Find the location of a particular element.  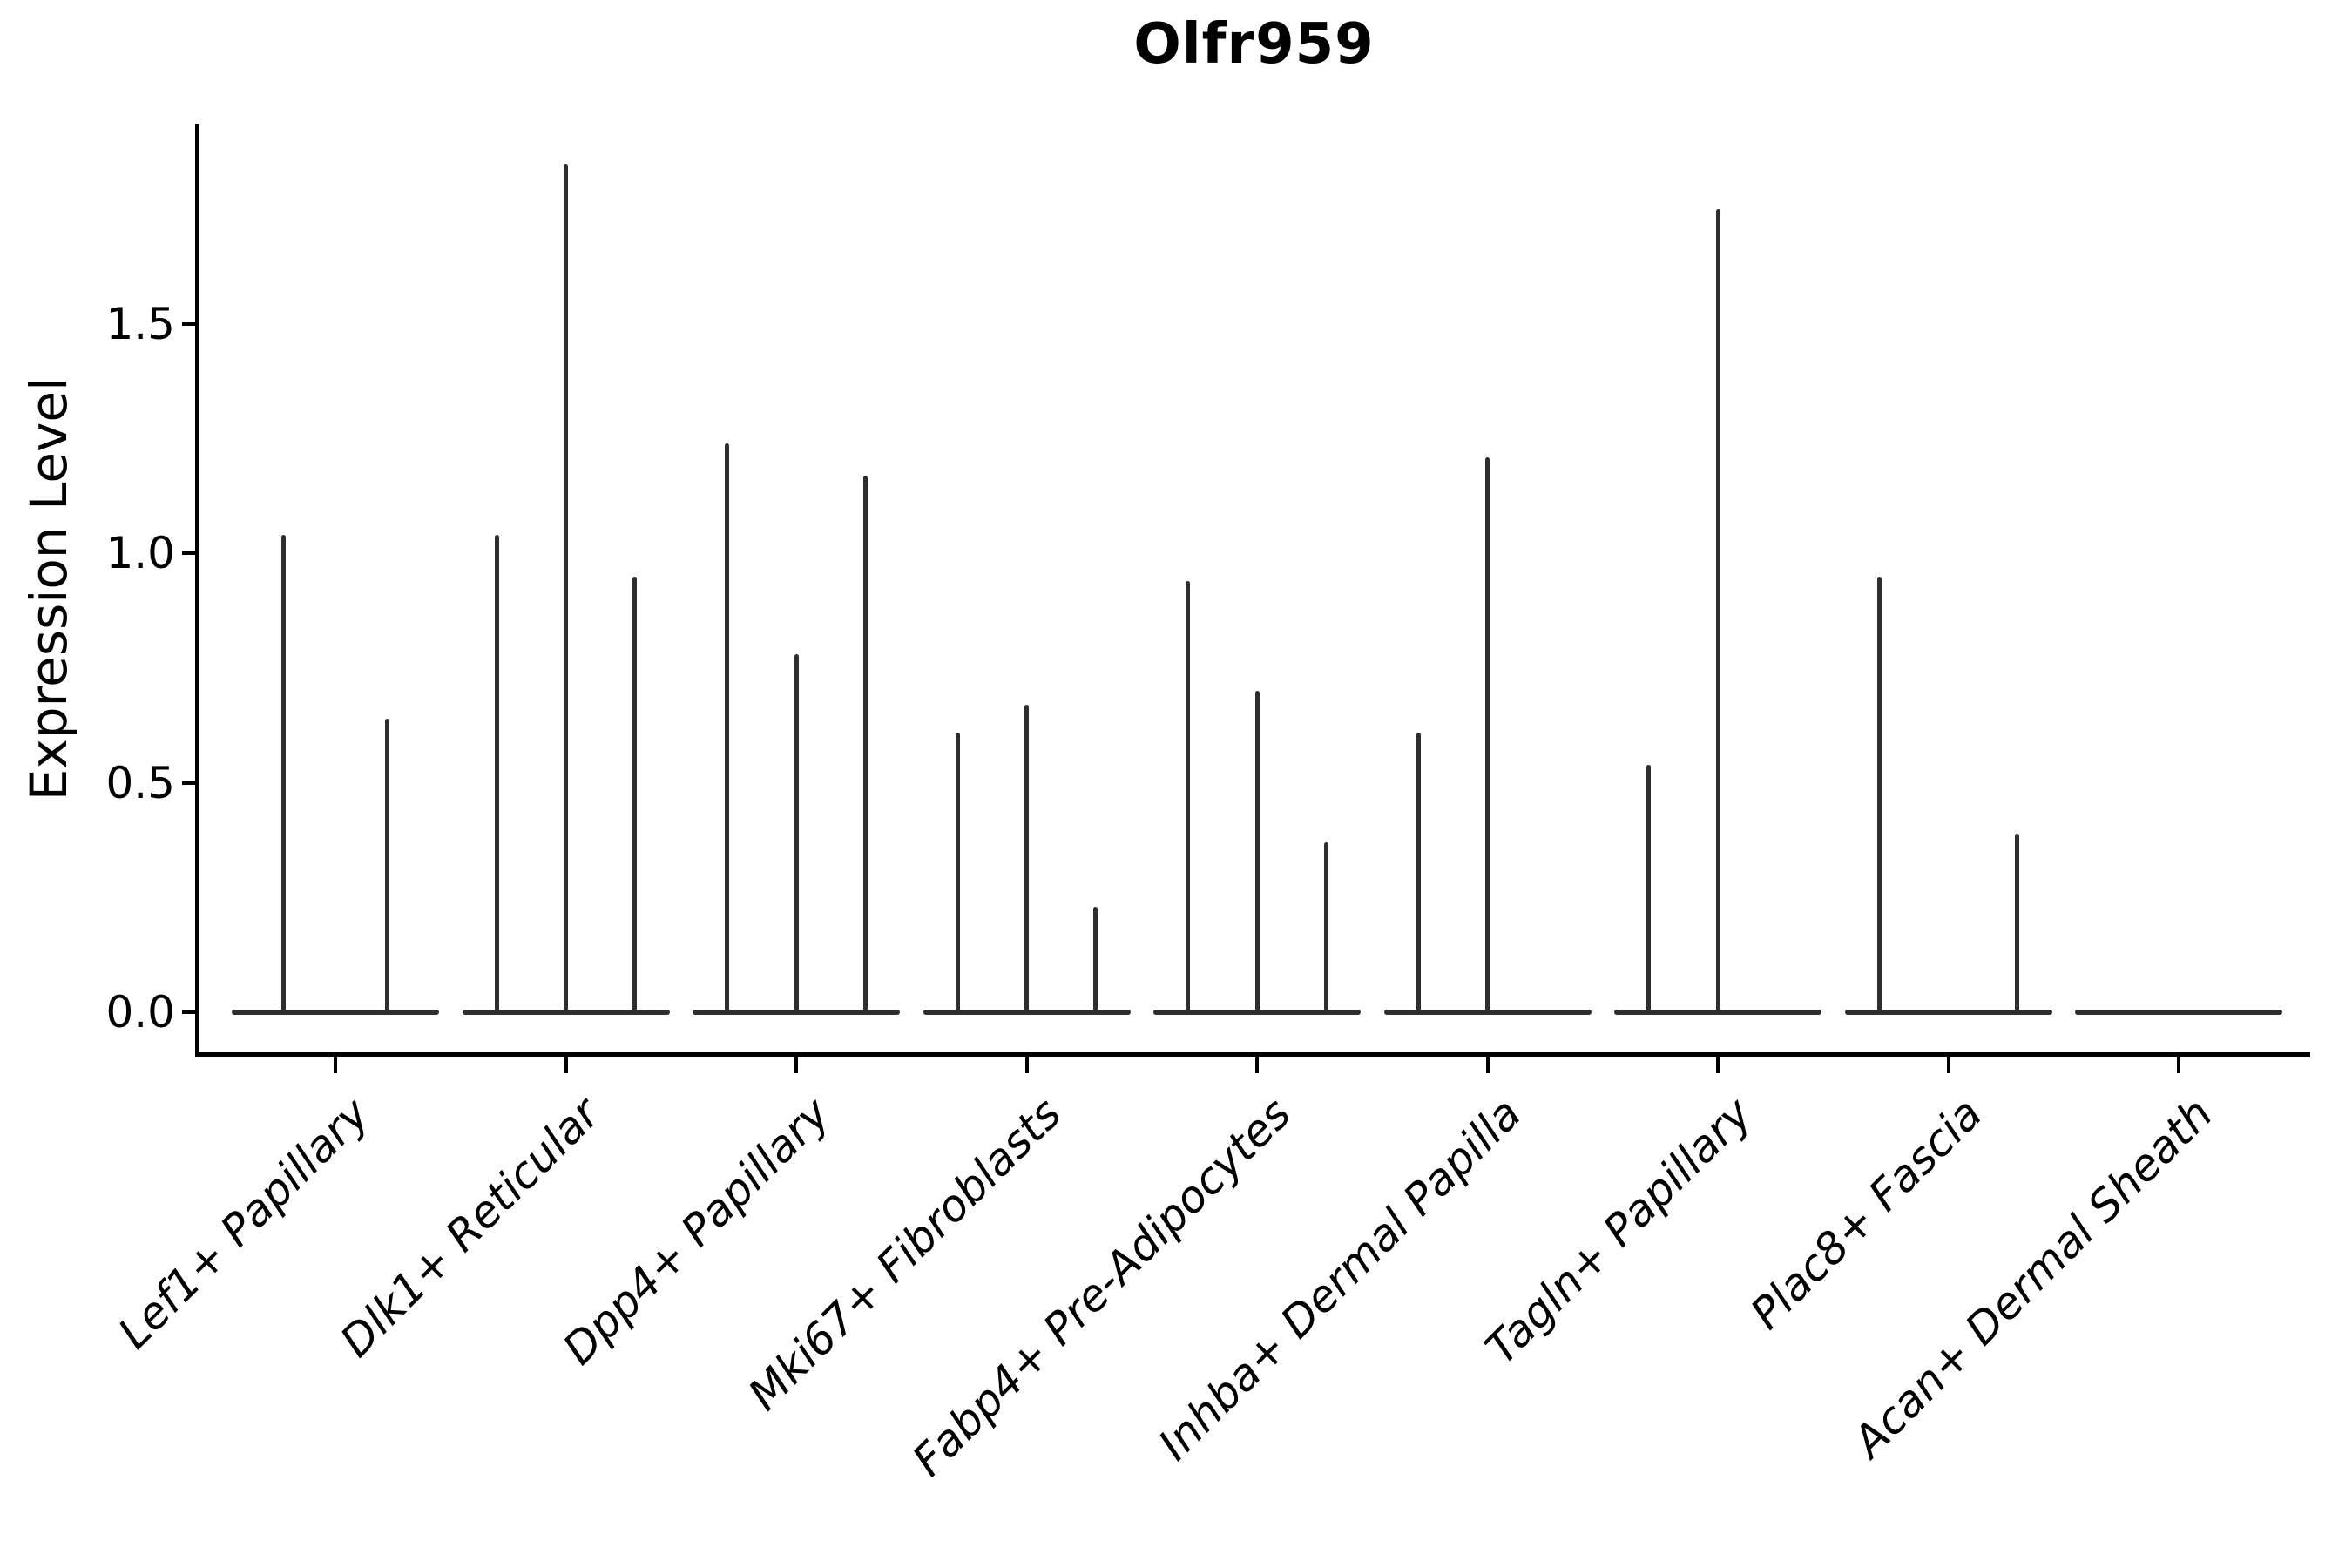

x-category-label: Dlk1+ Reticular is located at coordinates (470, 1227).